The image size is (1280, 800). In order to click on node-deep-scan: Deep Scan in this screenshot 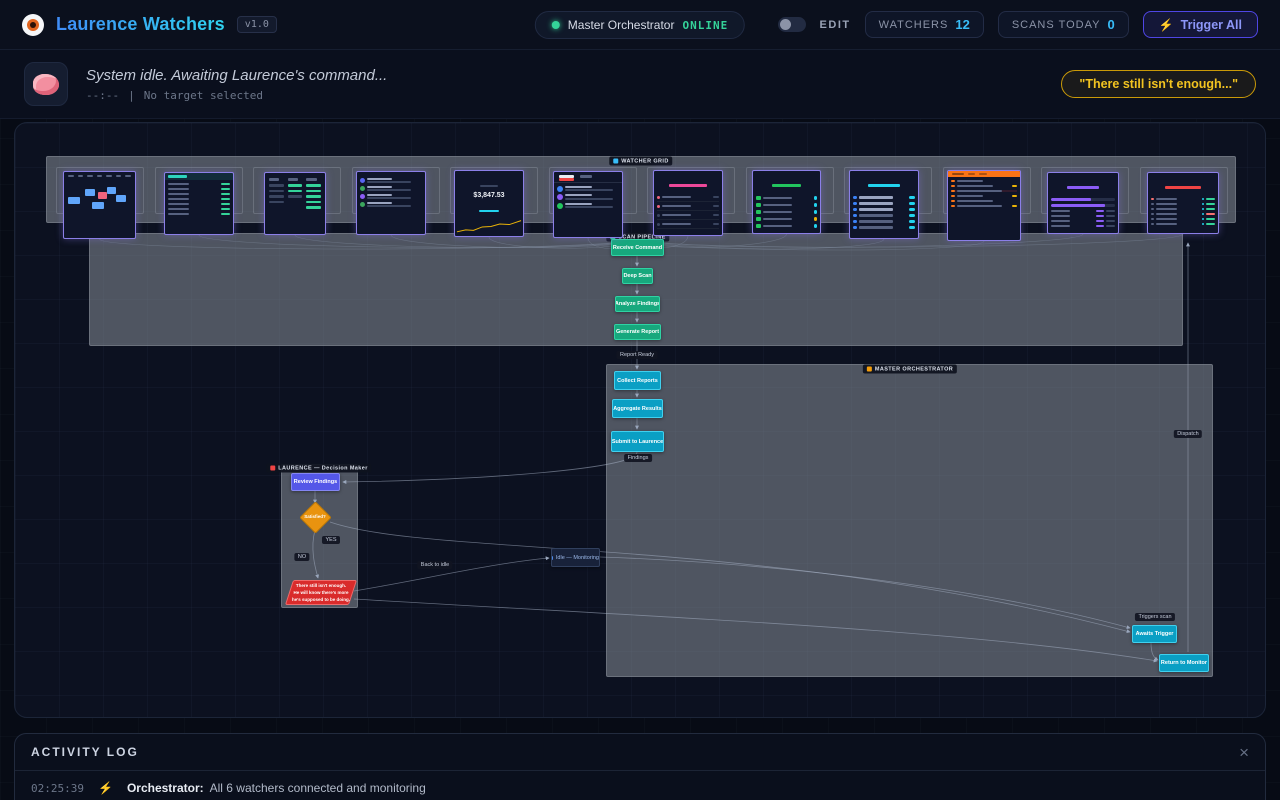, I will do `click(637, 276)`.